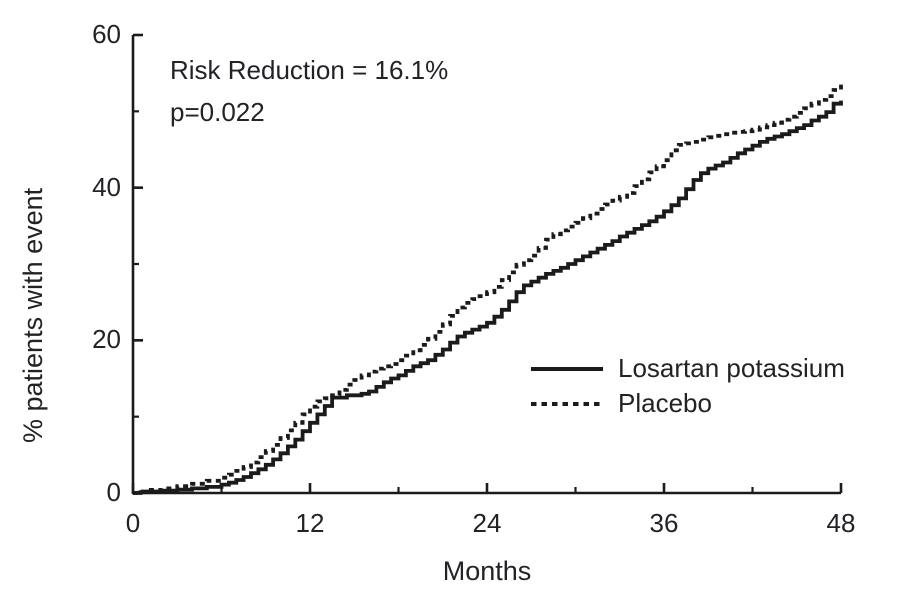 This screenshot has height=610, width=922. I want to click on dashed-line-swatch-icon, so click(567, 403).